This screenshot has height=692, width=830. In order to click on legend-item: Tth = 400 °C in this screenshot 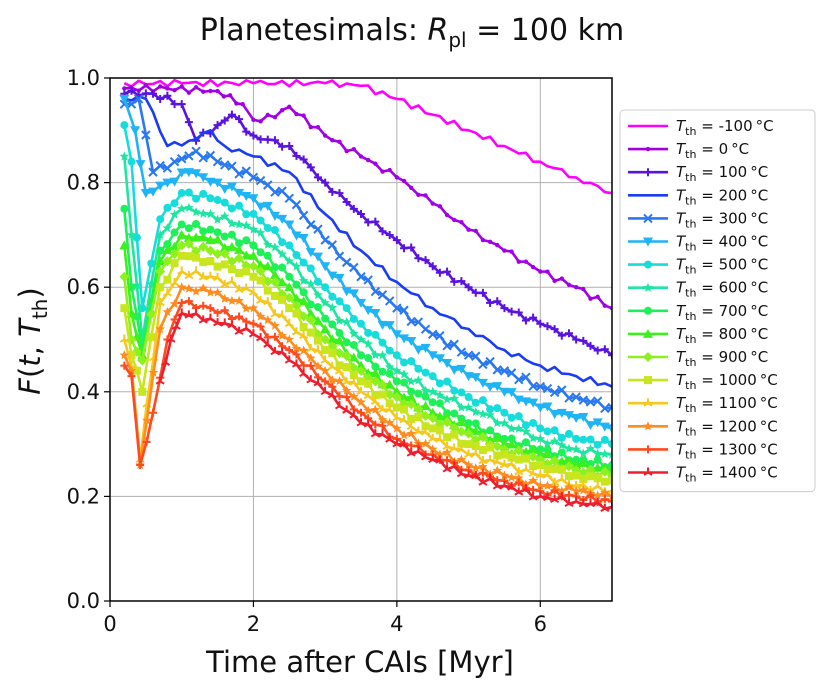, I will do `click(698, 243)`.